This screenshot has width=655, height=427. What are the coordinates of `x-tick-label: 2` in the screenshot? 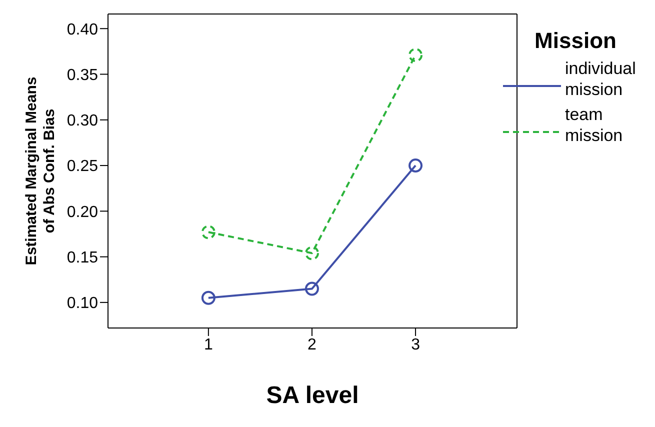 It's located at (312, 345).